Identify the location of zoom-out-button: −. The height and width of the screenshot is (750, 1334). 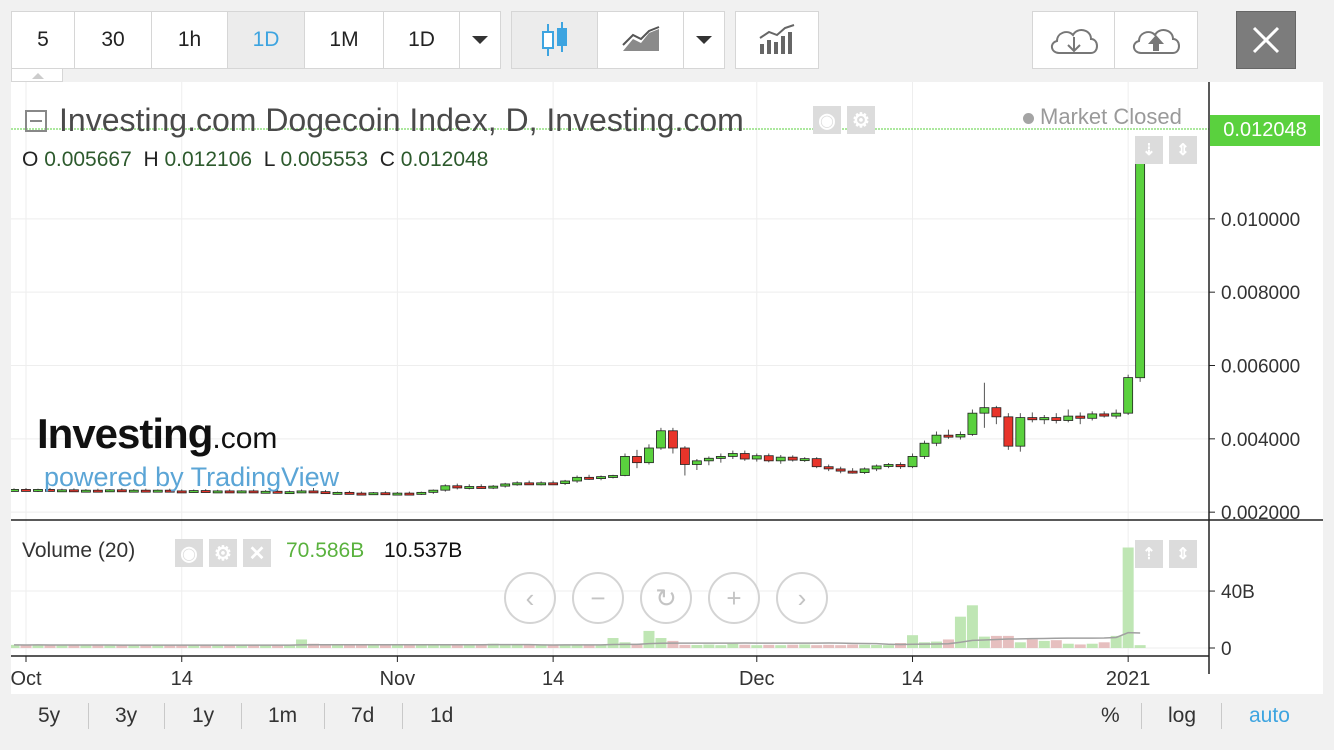
(598, 598).